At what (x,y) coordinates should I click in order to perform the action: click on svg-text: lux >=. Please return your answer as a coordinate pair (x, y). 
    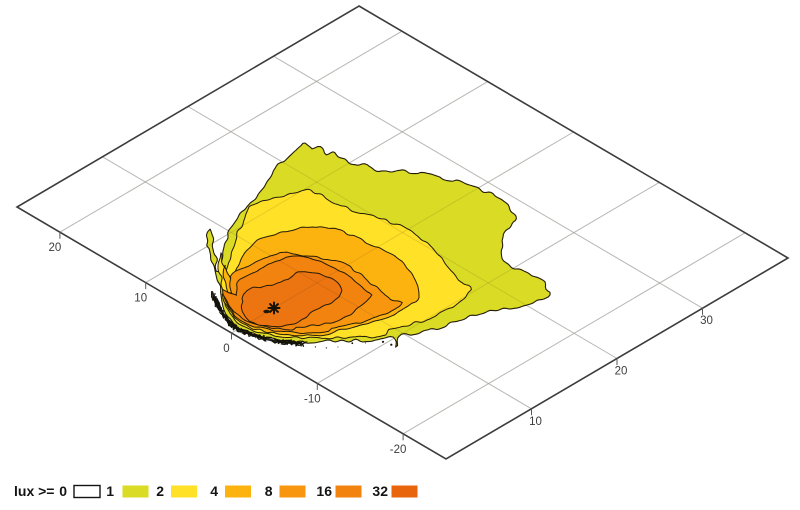
    Looking at the image, I should click on (34, 491).